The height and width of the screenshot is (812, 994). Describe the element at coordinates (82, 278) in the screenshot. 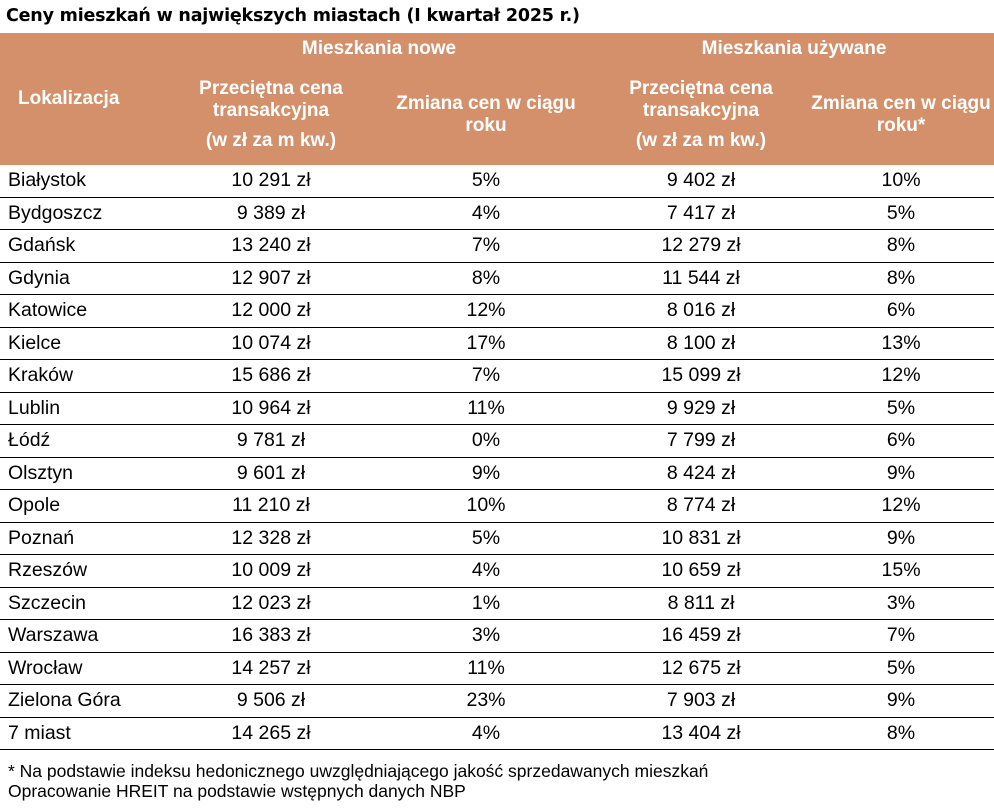

I see `city-cell: Gdynia` at that location.